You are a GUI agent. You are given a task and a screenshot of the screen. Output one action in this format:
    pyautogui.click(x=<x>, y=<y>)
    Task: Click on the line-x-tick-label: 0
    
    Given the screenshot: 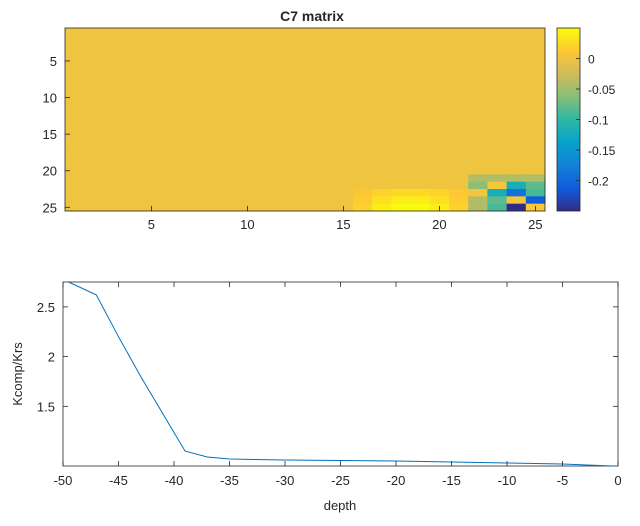 What is the action you would take?
    pyautogui.click(x=617, y=480)
    